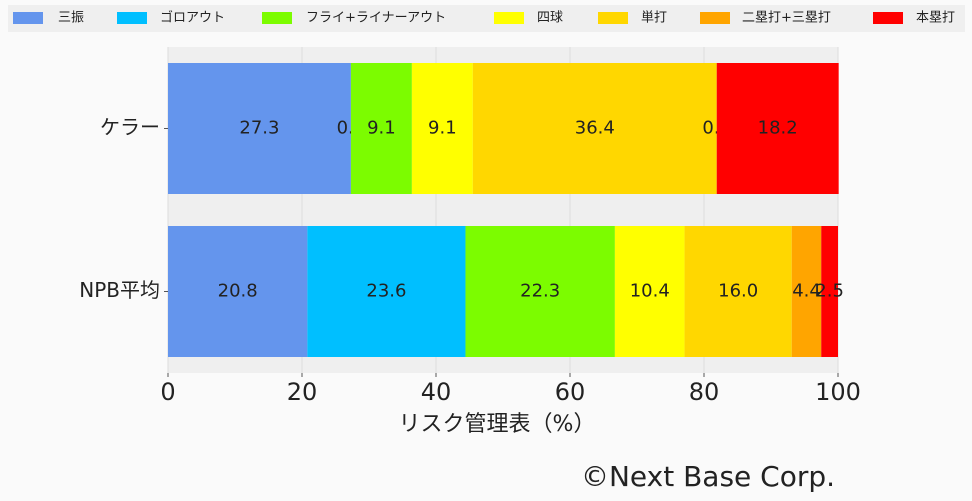  What do you see at coordinates (436, 392) in the screenshot?
I see `x-tick-label: 40` at bounding box center [436, 392].